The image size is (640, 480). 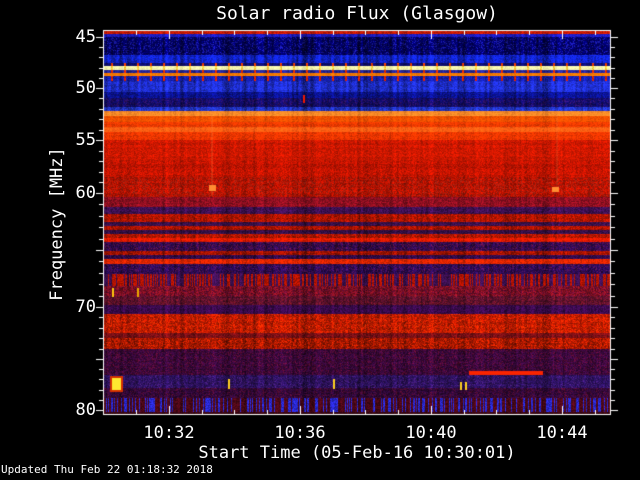 I want to click on x-tick-label: 10:36, so click(x=300, y=433).